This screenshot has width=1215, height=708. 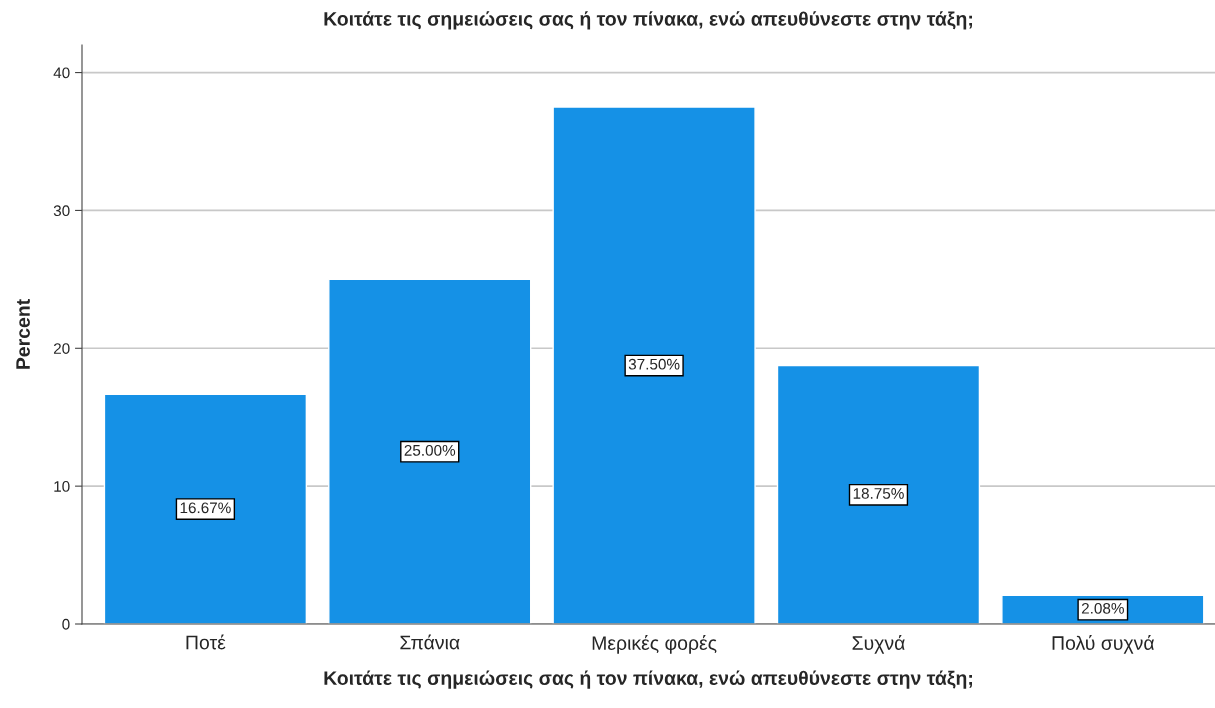 I want to click on y-tick-label: 10, so click(x=62, y=486).